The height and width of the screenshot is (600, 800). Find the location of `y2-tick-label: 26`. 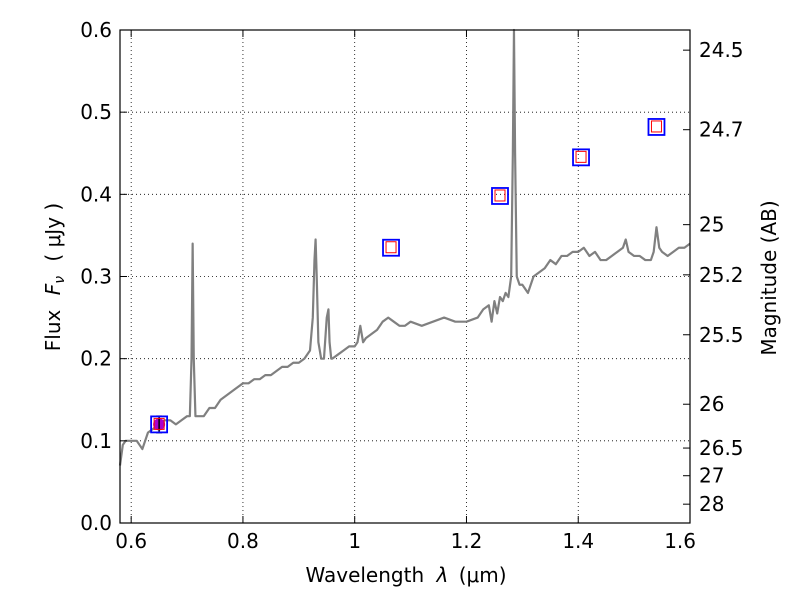

y2-tick-label: 26 is located at coordinates (711, 404).